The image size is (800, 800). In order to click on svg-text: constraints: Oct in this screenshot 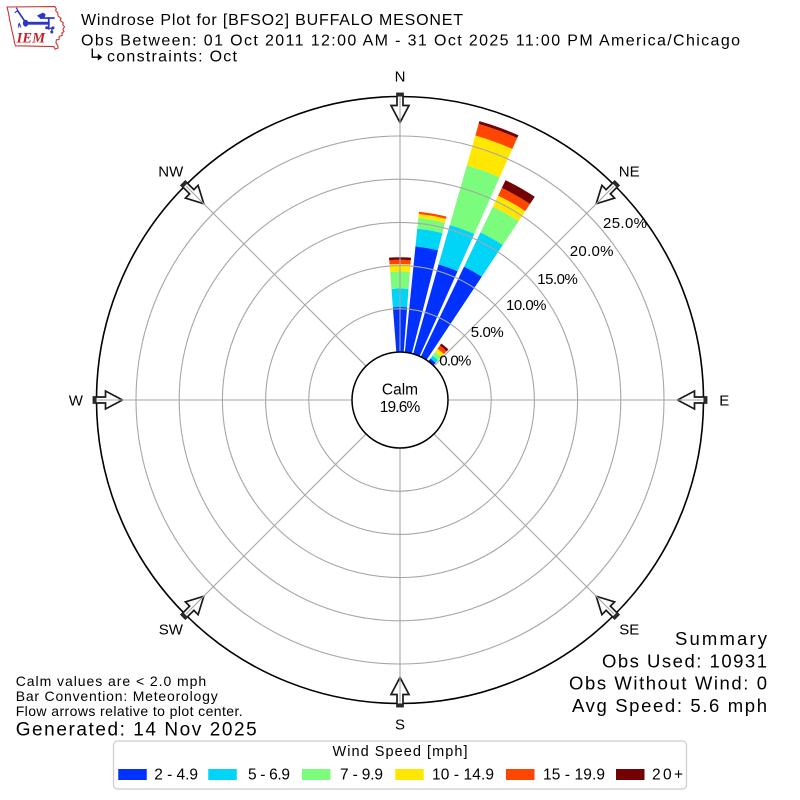, I will do `click(172, 57)`.